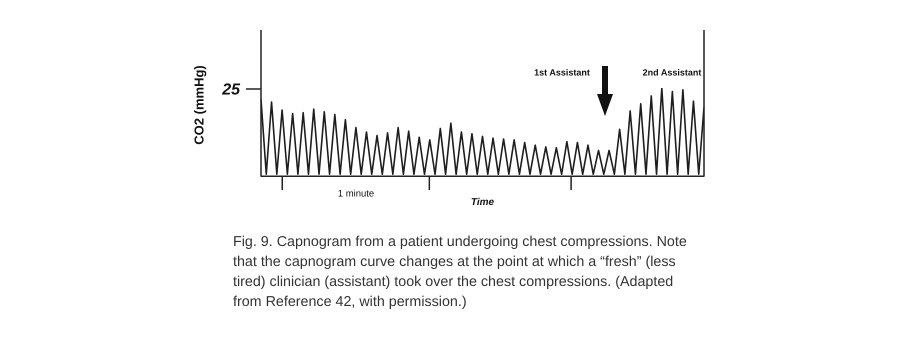 The height and width of the screenshot is (353, 900). Describe the element at coordinates (199, 105) in the screenshot. I see `y-axis-title: CO2 (mmHg)` at that location.